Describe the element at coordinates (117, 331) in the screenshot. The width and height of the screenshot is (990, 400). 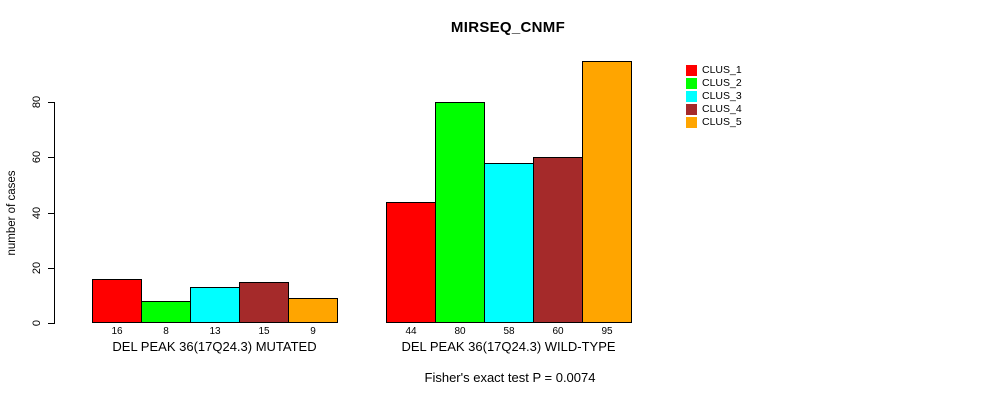
I see `bar-value-label: 16` at that location.